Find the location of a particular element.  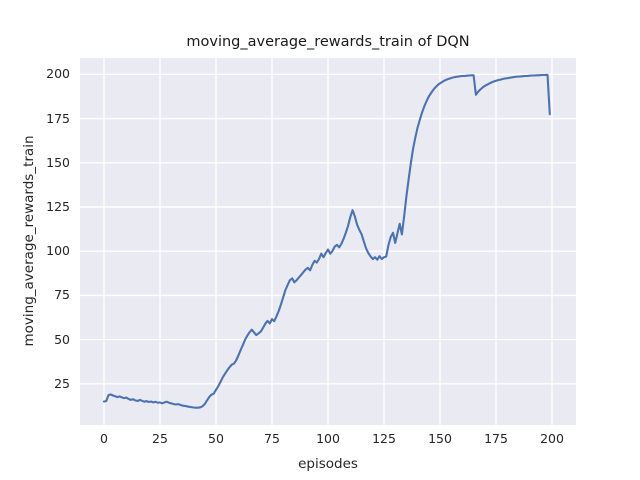

y-tick-label: 150 is located at coordinates (58, 162).